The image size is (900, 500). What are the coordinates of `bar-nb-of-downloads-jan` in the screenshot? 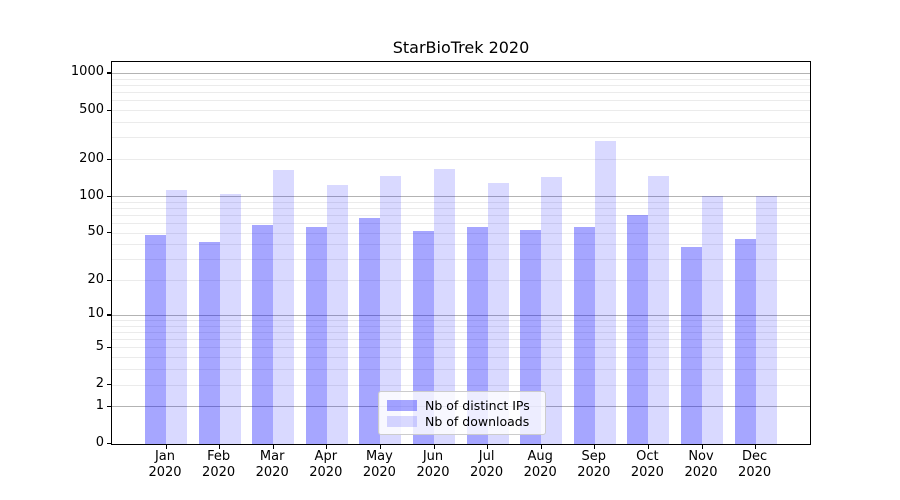 It's located at (176, 316).